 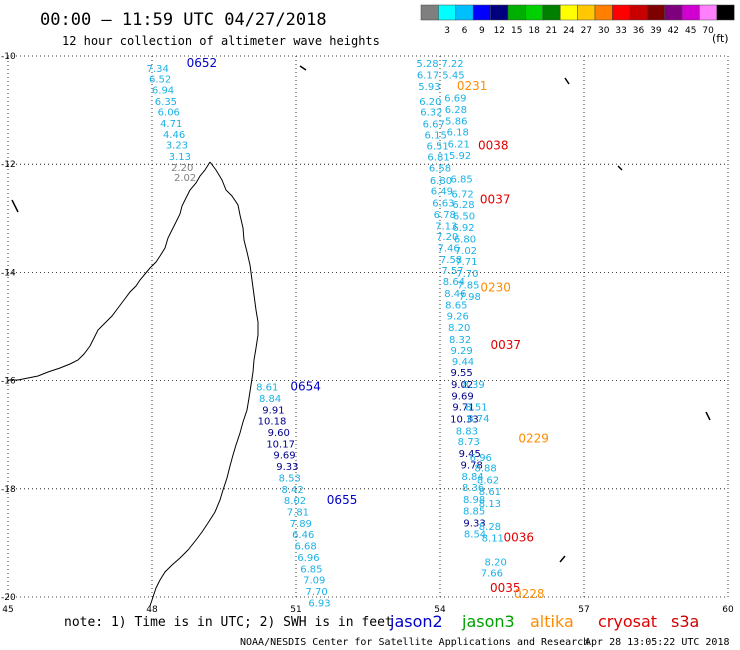 What do you see at coordinates (485, 469) in the screenshot?
I see `wave-height-label: 8.88` at bounding box center [485, 469].